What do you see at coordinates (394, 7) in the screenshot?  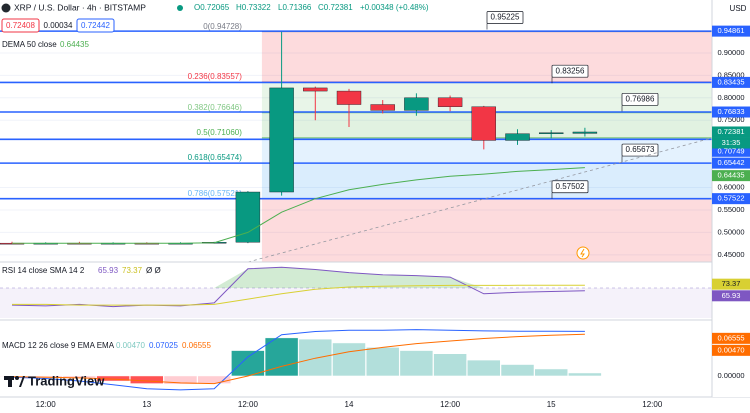 I see `ohlc-change: +0.00348 (+0.48%)` at bounding box center [394, 7].